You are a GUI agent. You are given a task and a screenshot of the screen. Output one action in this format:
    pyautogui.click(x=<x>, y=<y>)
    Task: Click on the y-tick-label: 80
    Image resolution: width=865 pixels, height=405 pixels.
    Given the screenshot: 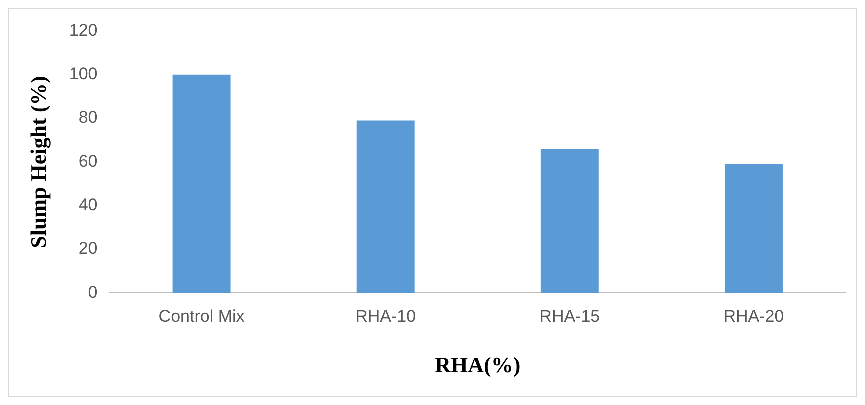 What is the action you would take?
    pyautogui.click(x=88, y=118)
    